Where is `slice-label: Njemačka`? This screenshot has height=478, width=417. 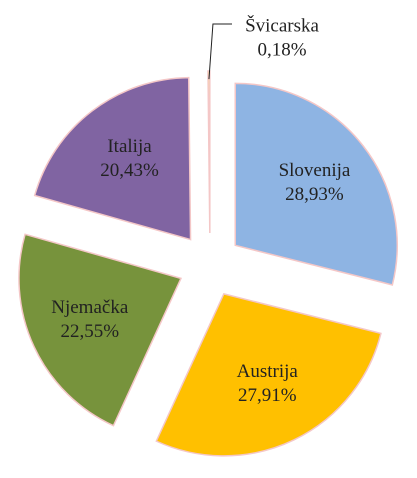 slice-label: Njemačka is located at coordinates (90, 307).